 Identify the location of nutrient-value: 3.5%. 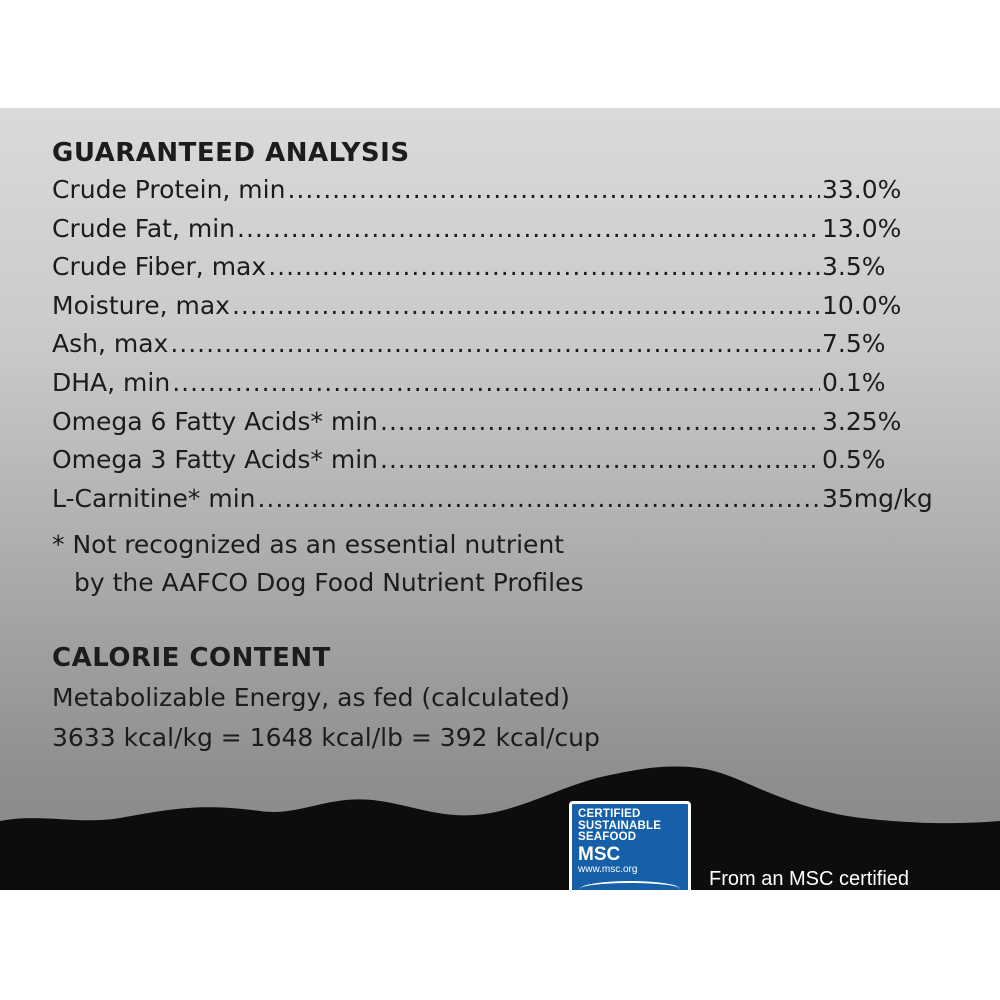
(854, 267).